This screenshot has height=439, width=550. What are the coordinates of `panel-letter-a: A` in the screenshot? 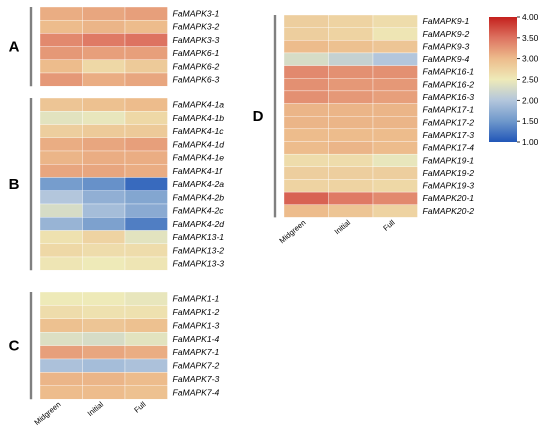 It's located at (14, 47).